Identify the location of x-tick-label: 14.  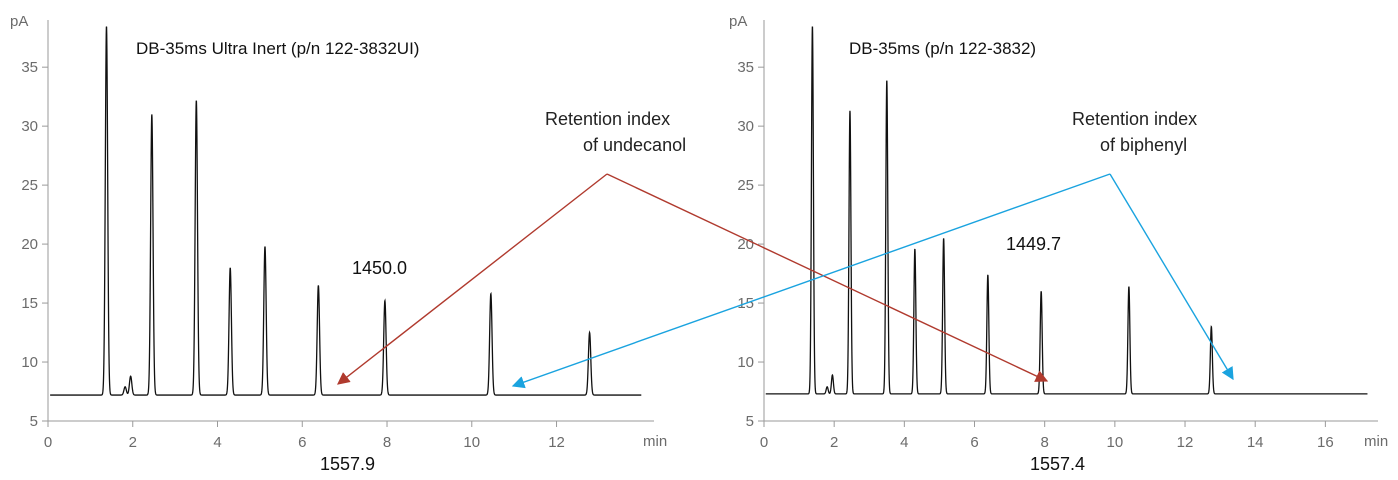
(1255, 442).